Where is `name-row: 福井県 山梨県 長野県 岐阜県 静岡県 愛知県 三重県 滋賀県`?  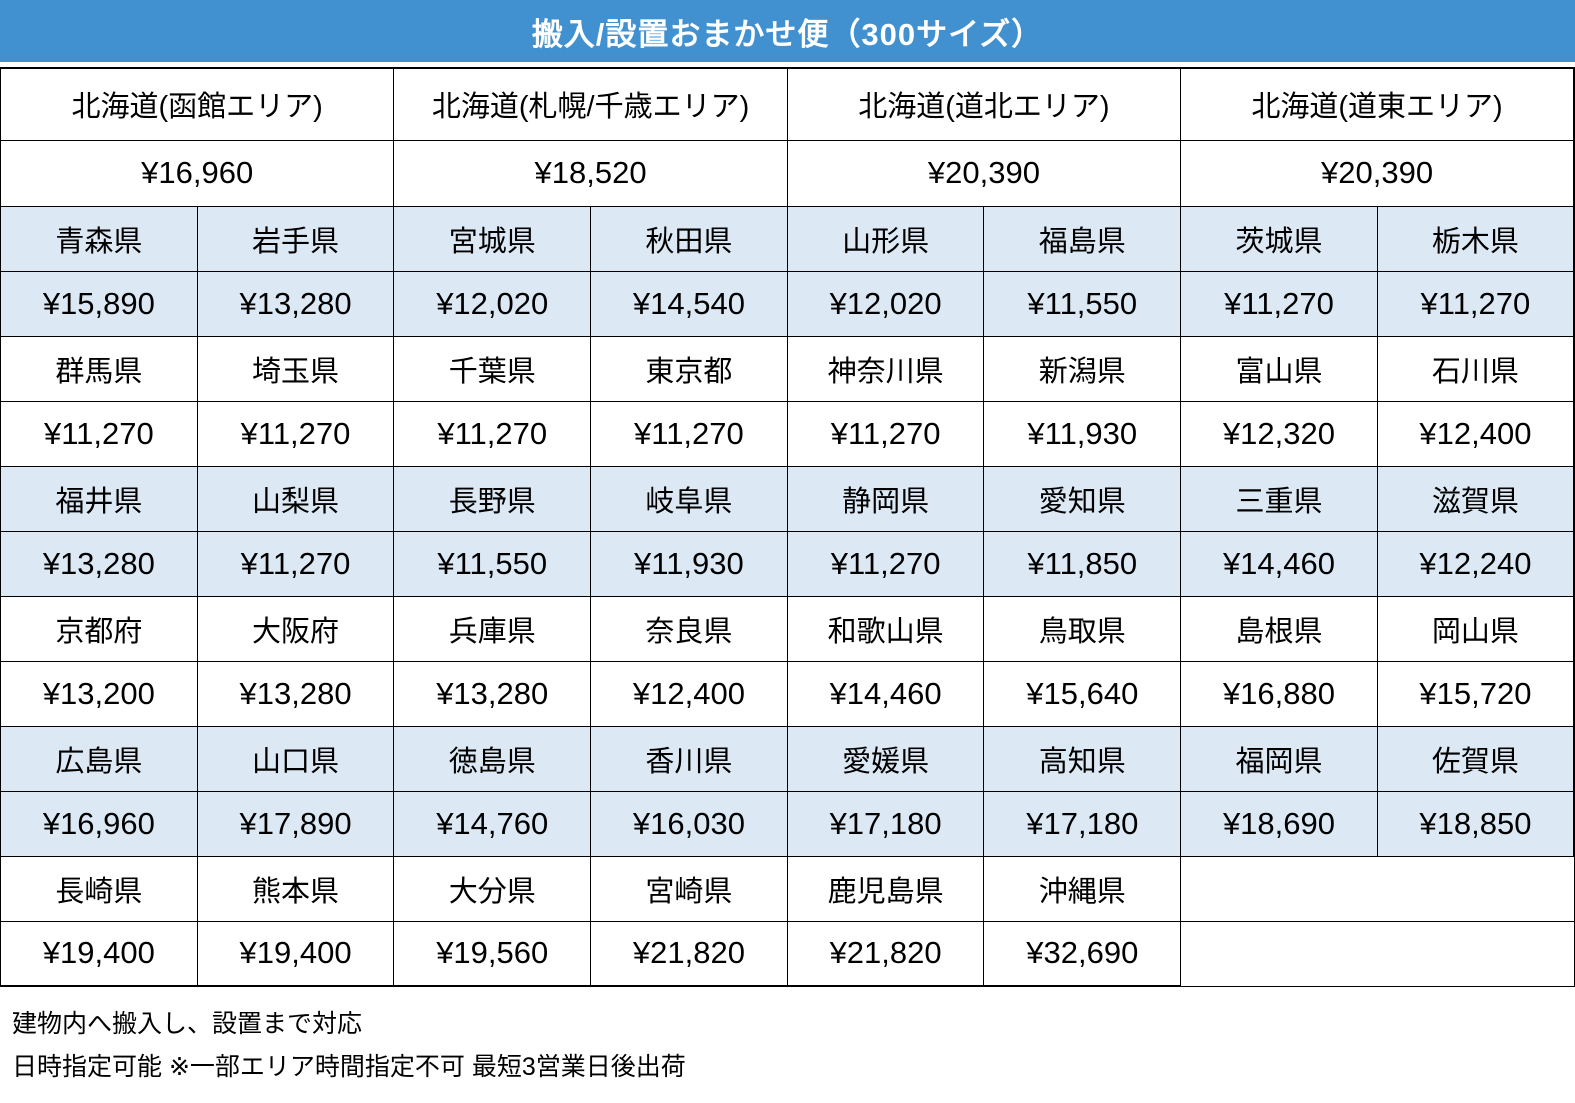 name-row: 福井県 山梨県 長野県 岐阜県 静岡県 愛知県 三重県 滋賀県 is located at coordinates (787, 498).